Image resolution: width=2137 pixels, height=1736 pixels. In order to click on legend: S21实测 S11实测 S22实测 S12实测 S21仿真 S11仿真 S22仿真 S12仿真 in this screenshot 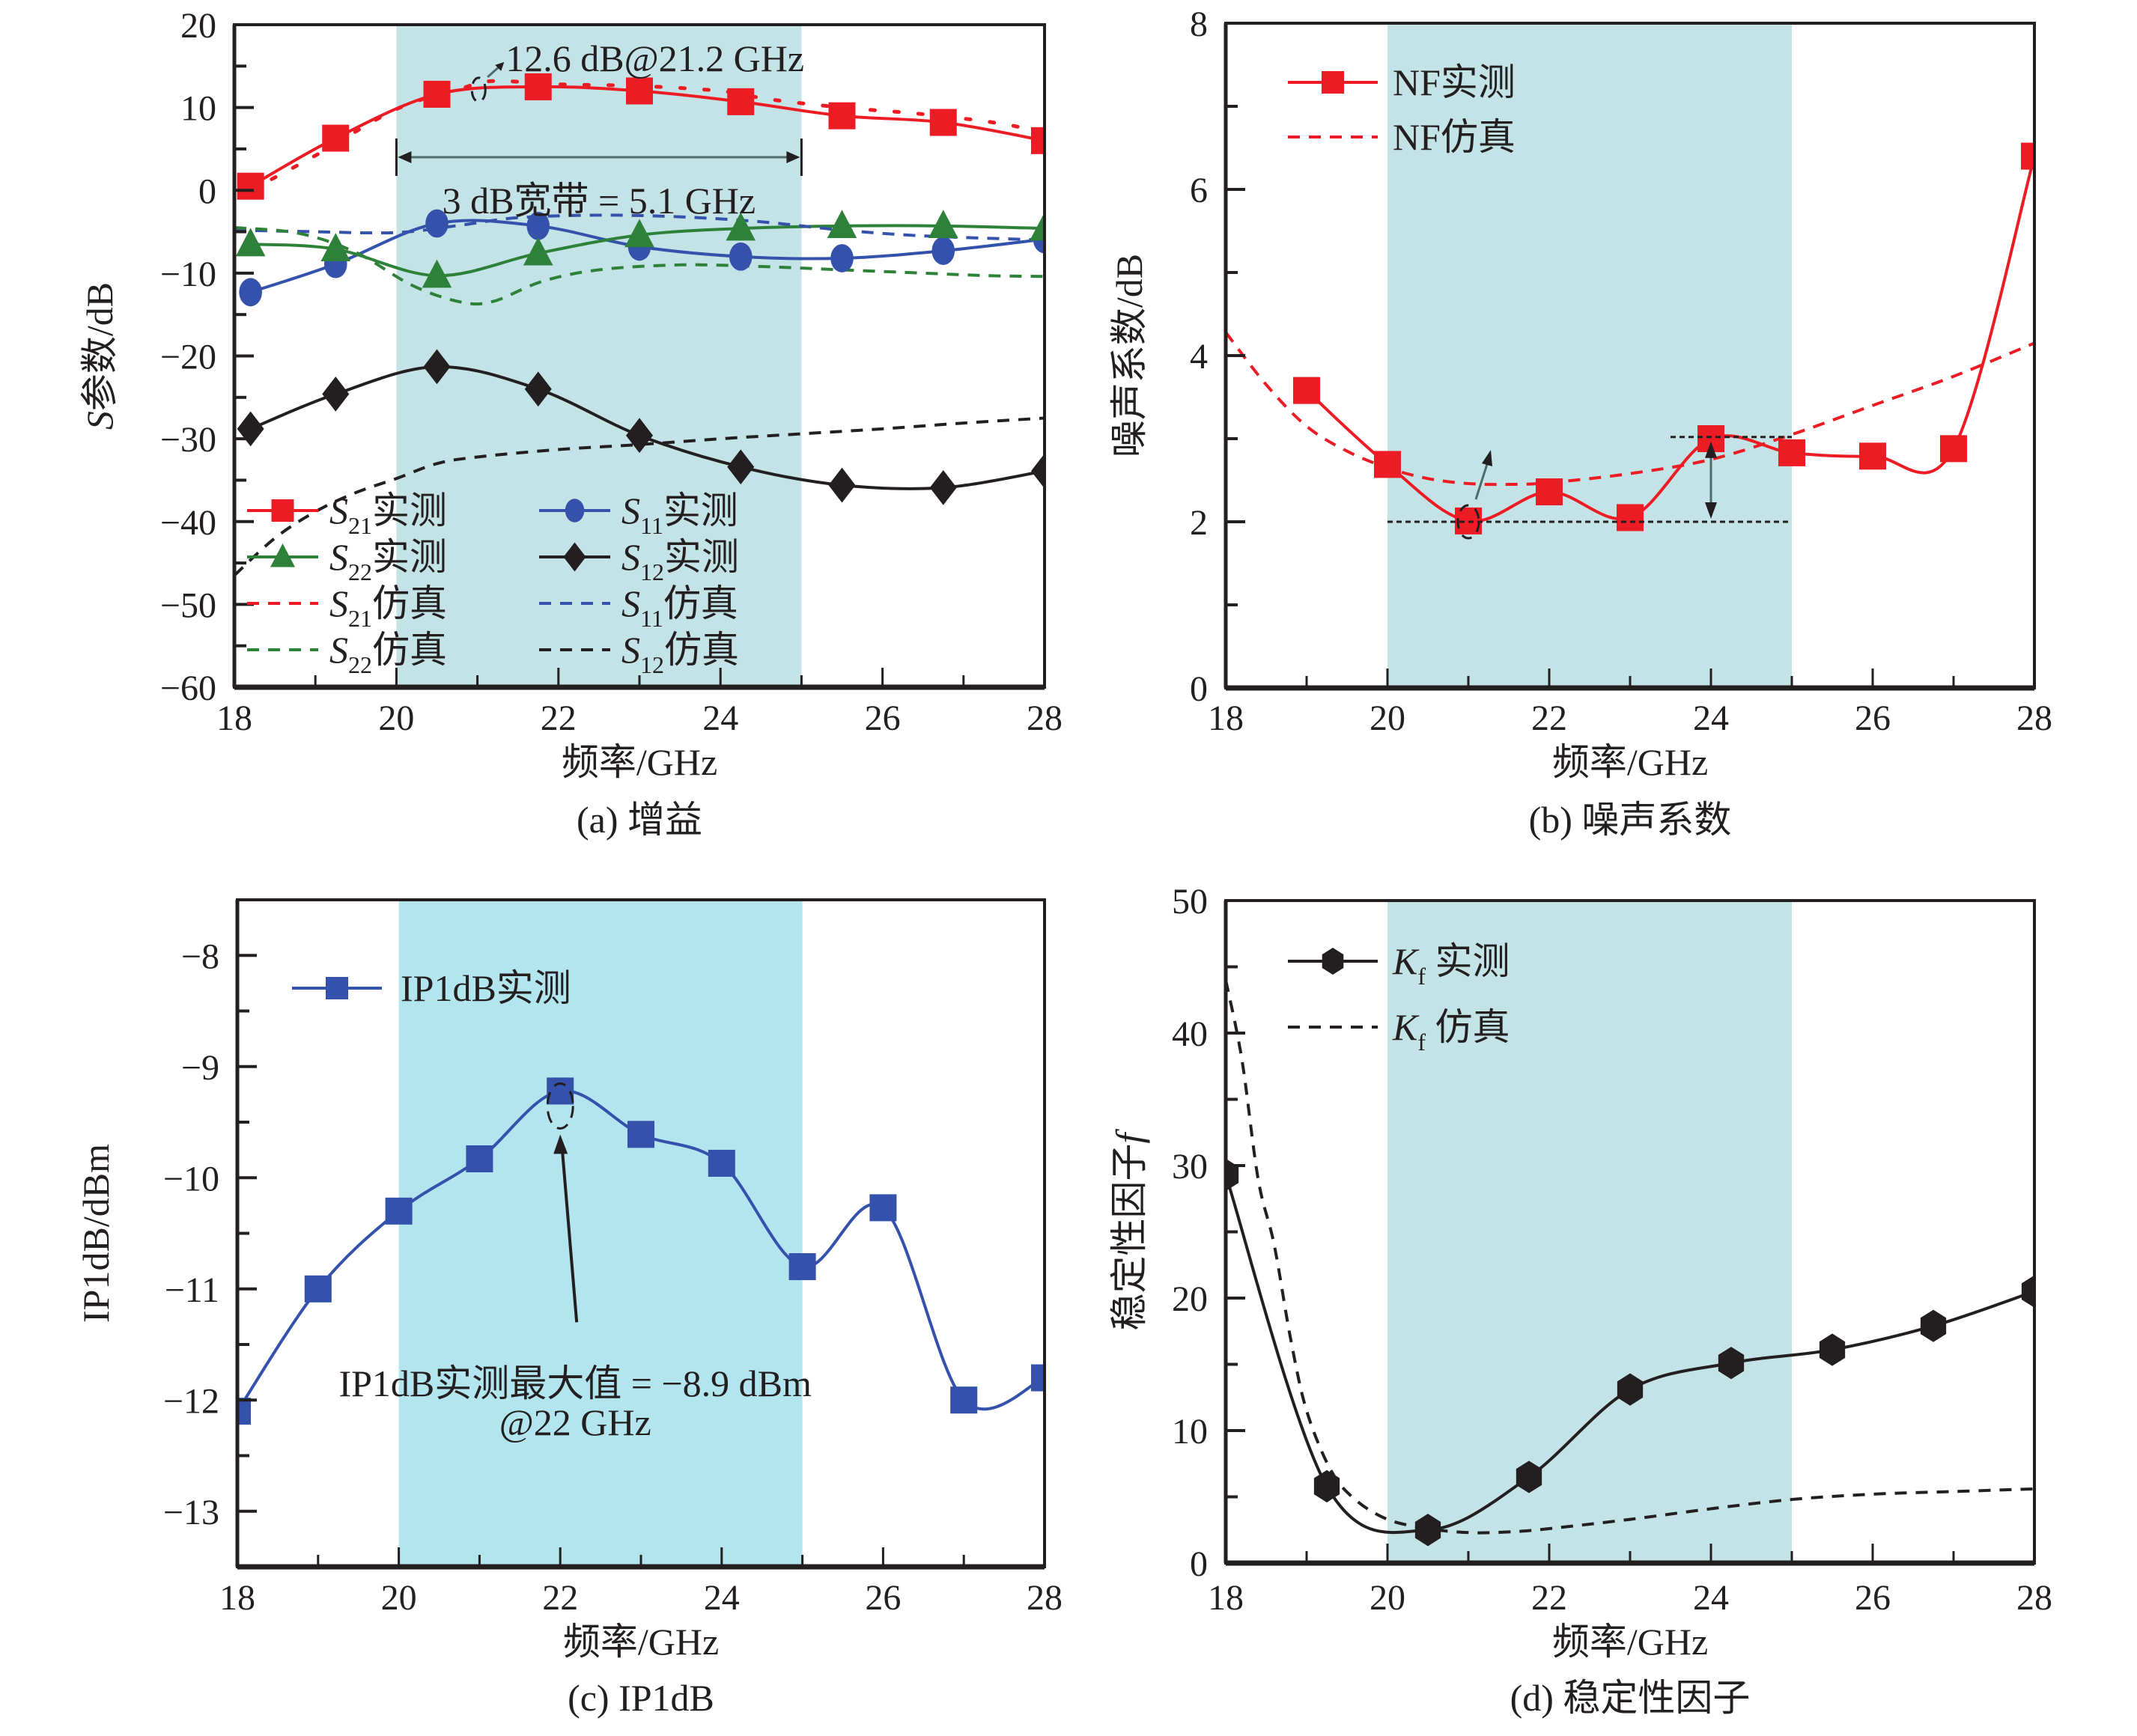, I will do `click(493, 584)`.